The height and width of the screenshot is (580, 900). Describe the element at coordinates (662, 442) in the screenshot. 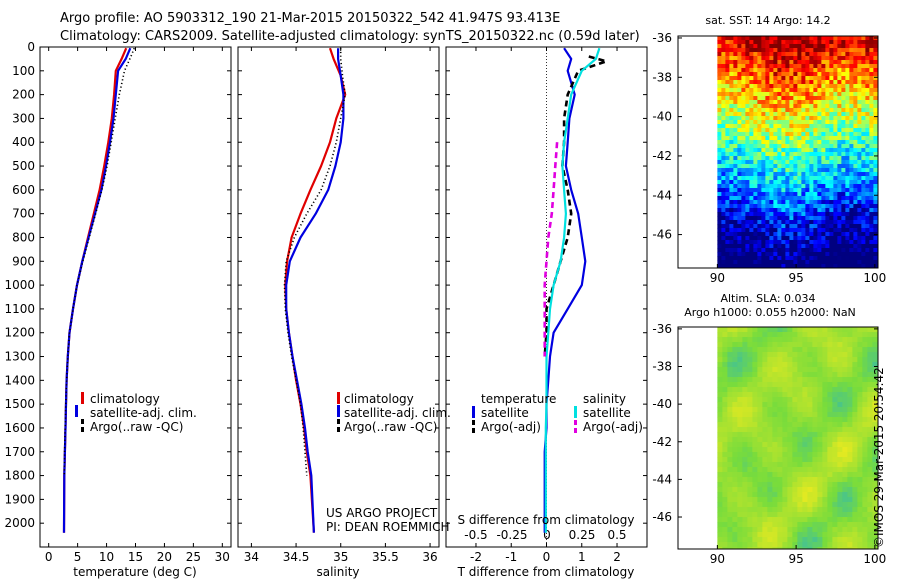

I see `map-y-tick-label: -42` at that location.